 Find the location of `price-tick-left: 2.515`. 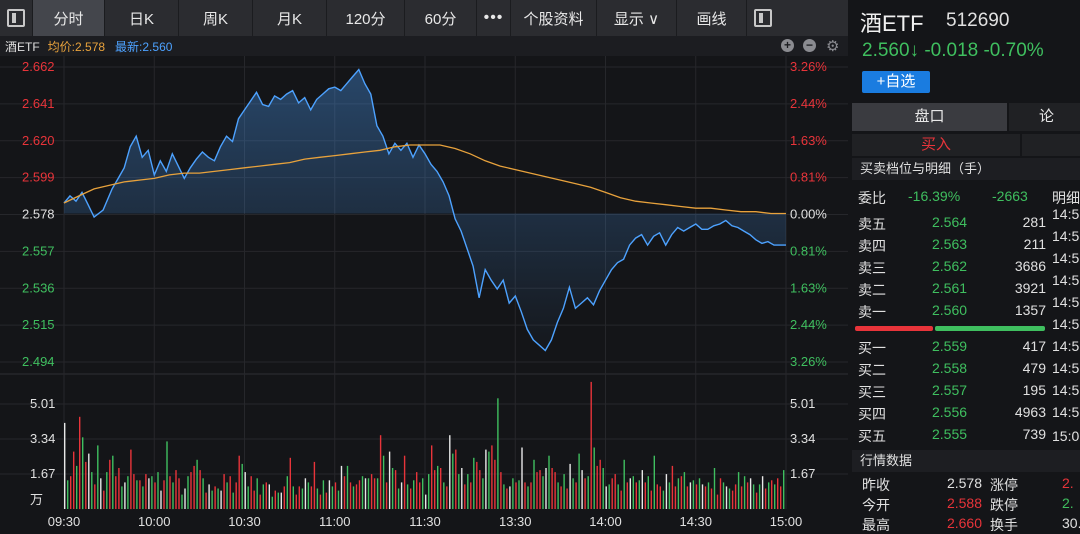

price-tick-left: 2.515 is located at coordinates (38, 324).